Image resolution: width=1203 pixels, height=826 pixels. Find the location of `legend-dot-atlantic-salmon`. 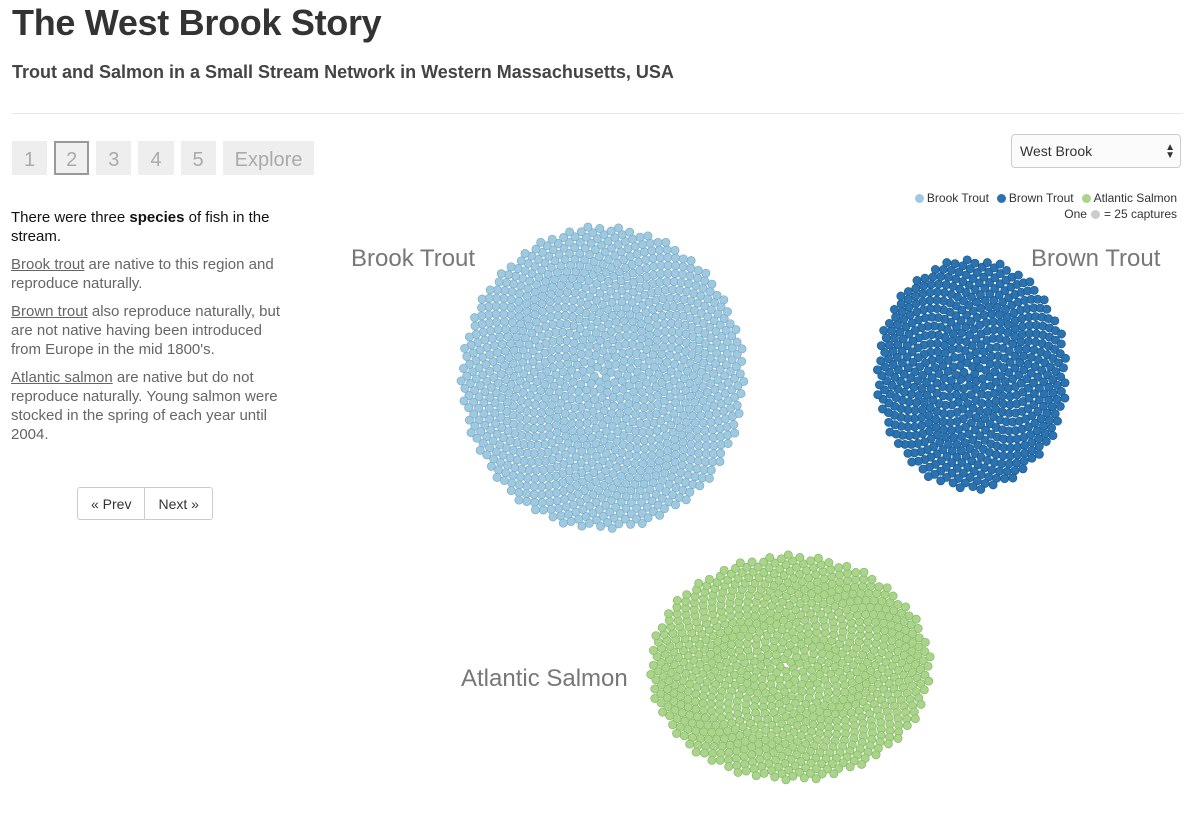

legend-dot-atlantic-salmon is located at coordinates (1086, 198).